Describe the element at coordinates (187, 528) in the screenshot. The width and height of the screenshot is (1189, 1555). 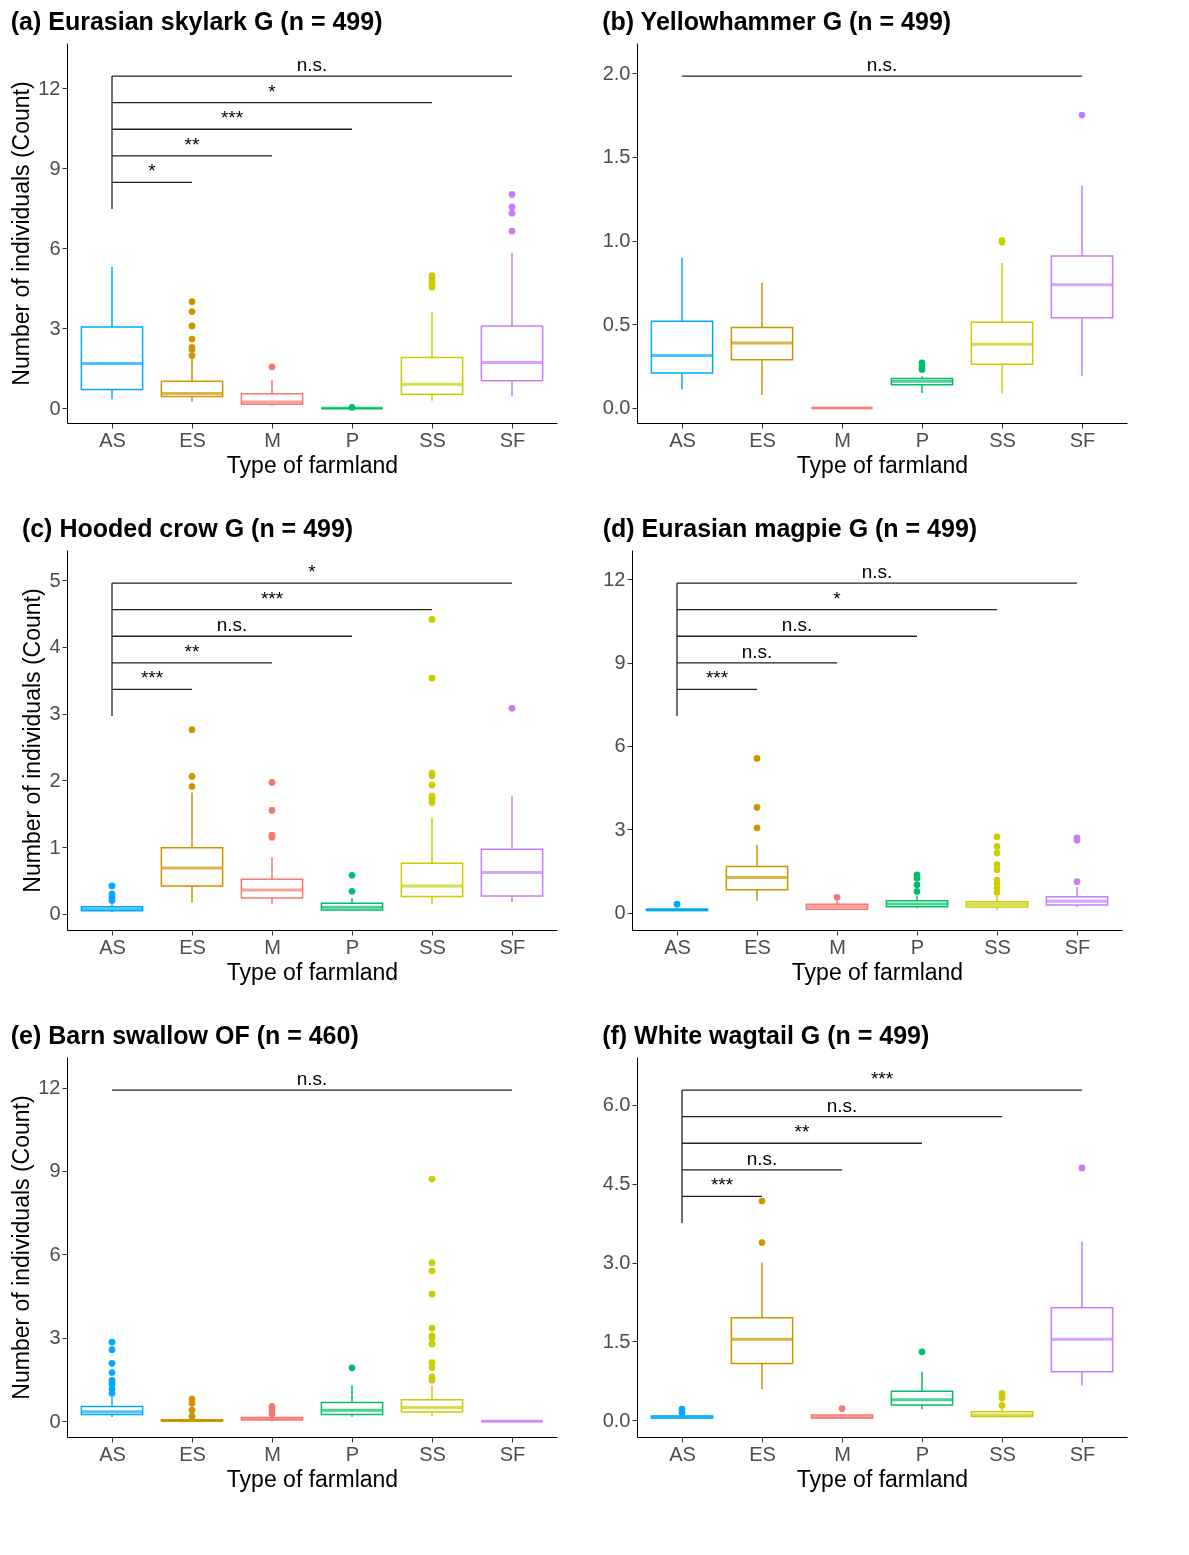
I see `chart-title: (c) Hooded crow G (n = 499)` at that location.